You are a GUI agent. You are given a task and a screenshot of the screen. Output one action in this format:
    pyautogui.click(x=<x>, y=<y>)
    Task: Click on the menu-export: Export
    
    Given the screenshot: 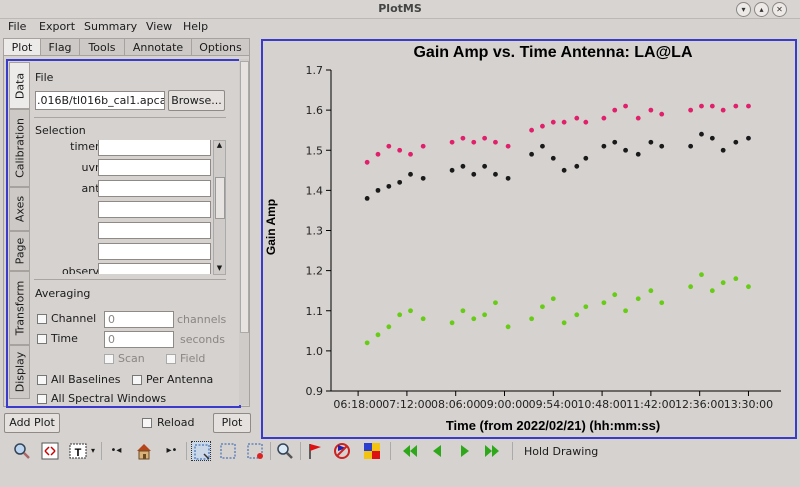 What is the action you would take?
    pyautogui.click(x=57, y=26)
    